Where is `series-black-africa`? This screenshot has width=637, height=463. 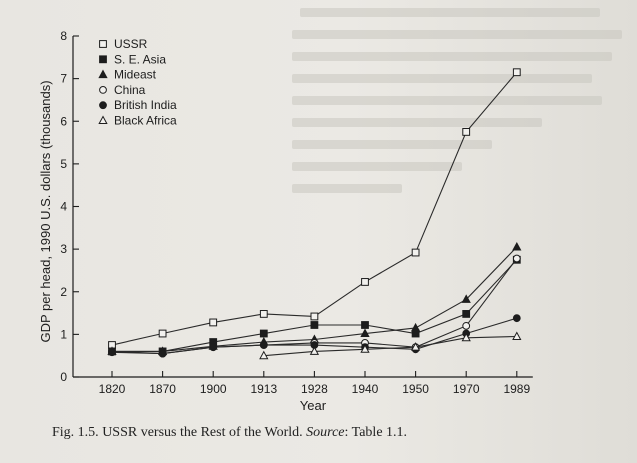
series-black-africa is located at coordinates (390, 345).